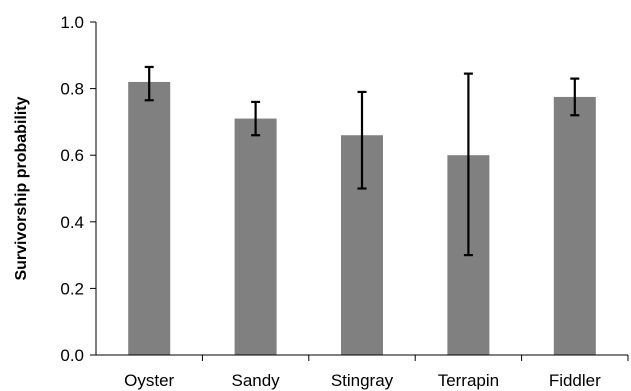 The height and width of the screenshot is (391, 631). I want to click on error-bar-terrapin, so click(468, 164).